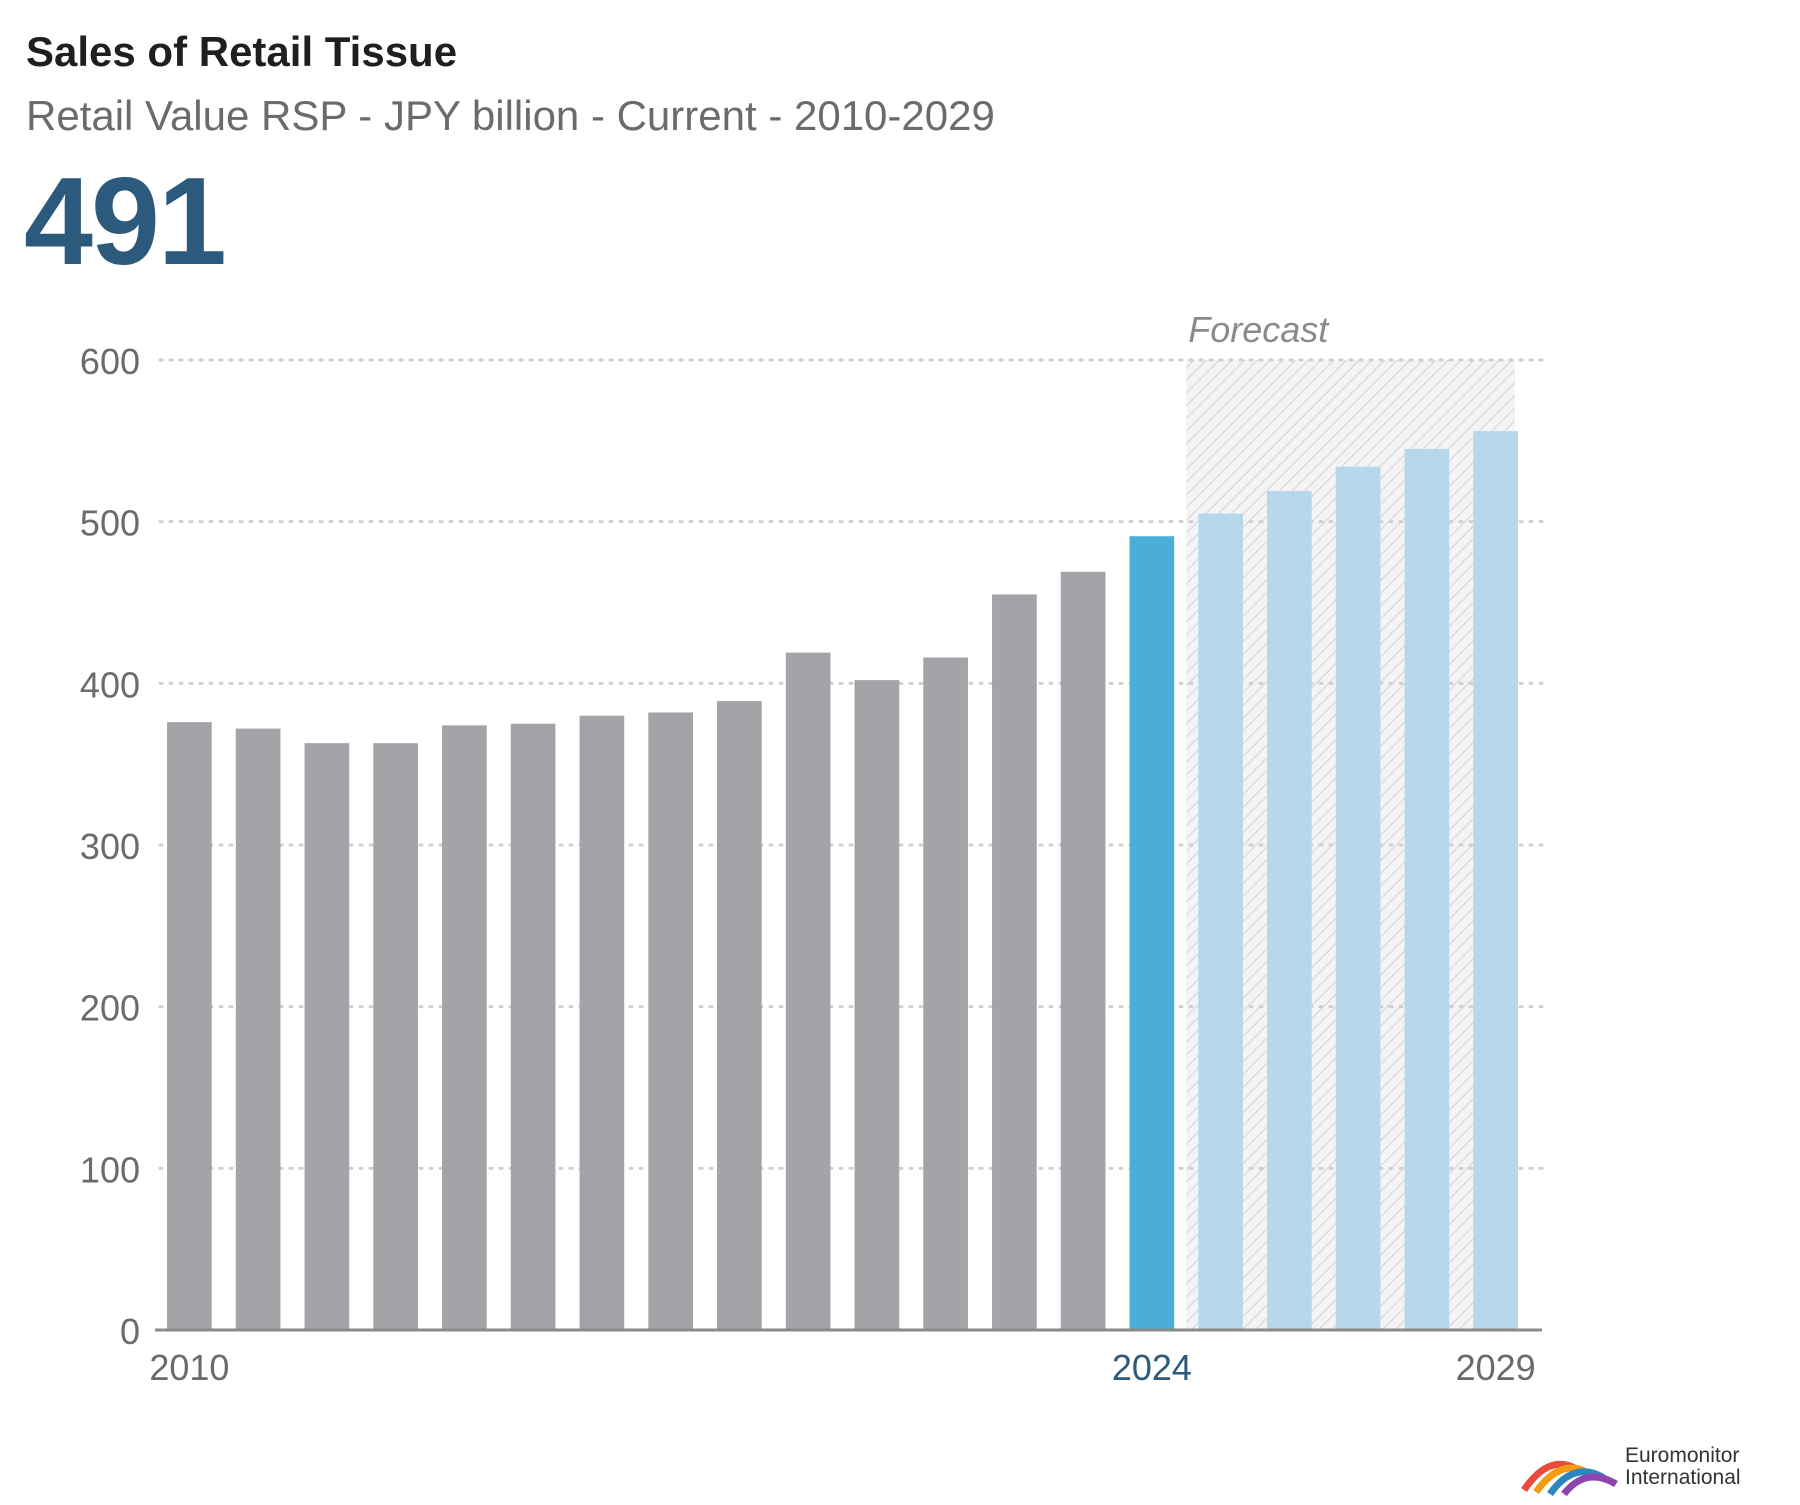 This screenshot has width=1800, height=1505. What do you see at coordinates (1259, 329) in the screenshot?
I see `forecast-label: Forecast` at bounding box center [1259, 329].